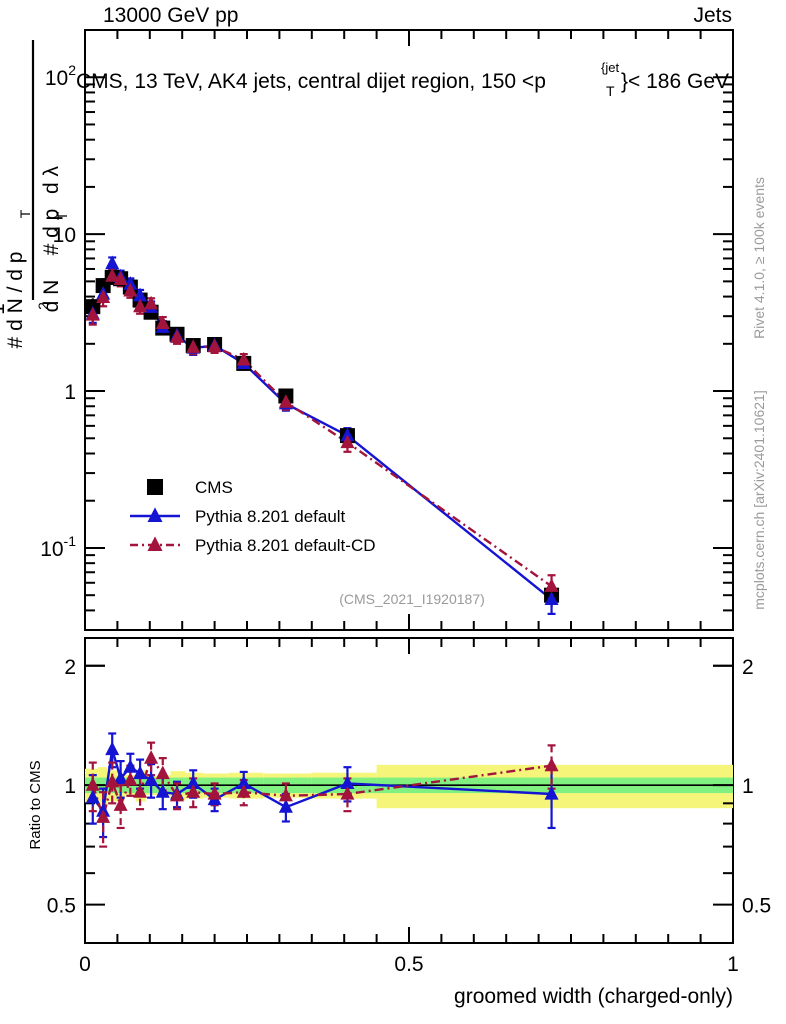 The height and width of the screenshot is (1024, 786). What do you see at coordinates (322, 790) in the screenshot?
I see `ratio-panel-data` at bounding box center [322, 790].